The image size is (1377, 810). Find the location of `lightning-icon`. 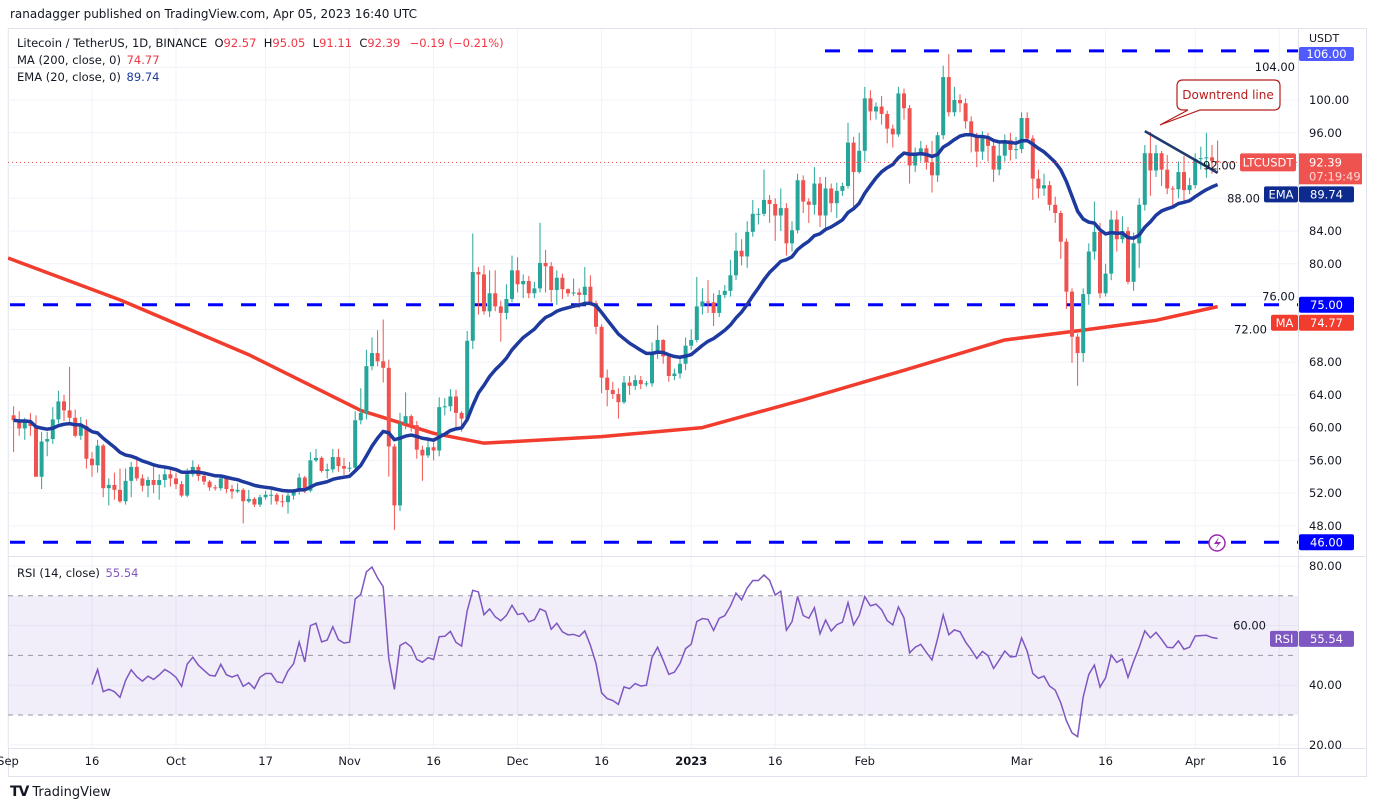

lightning-icon is located at coordinates (1217, 543).